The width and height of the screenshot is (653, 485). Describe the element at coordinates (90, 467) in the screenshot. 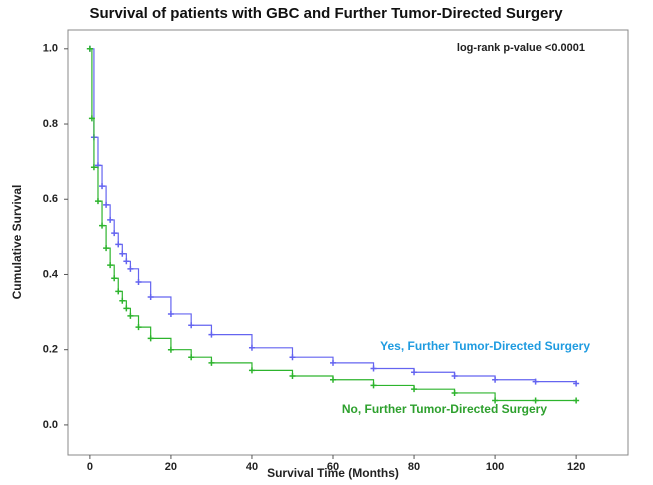

I see `x-tick-label: 0` at that location.